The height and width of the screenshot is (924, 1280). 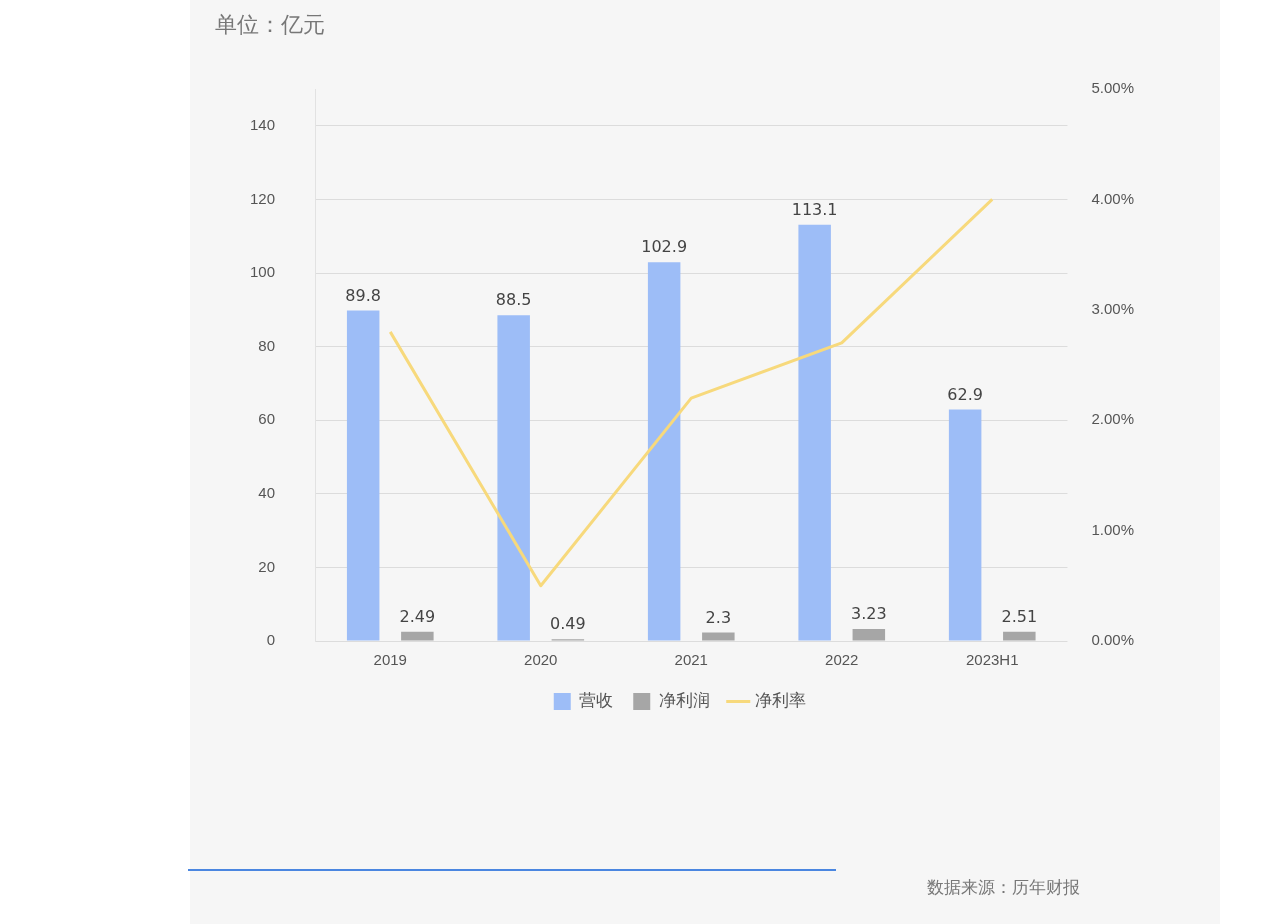 I want to click on y2-tick-label: 0.00%, so click(x=1113, y=640).